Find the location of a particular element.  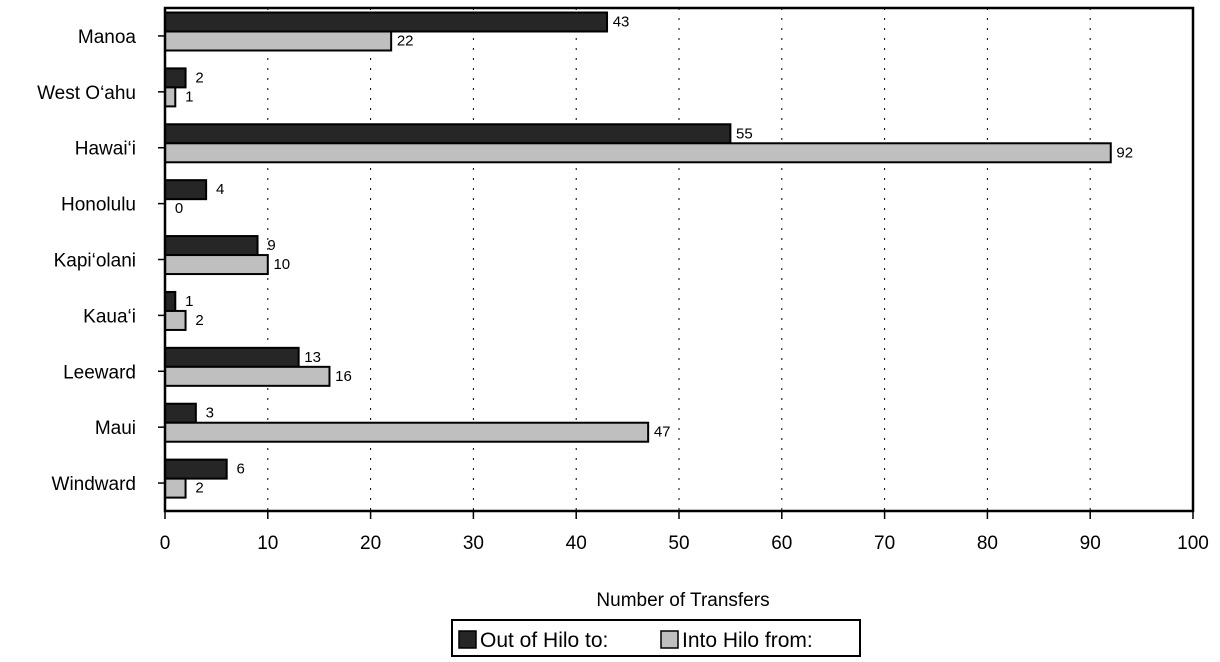

value-label: 47 is located at coordinates (662, 432).